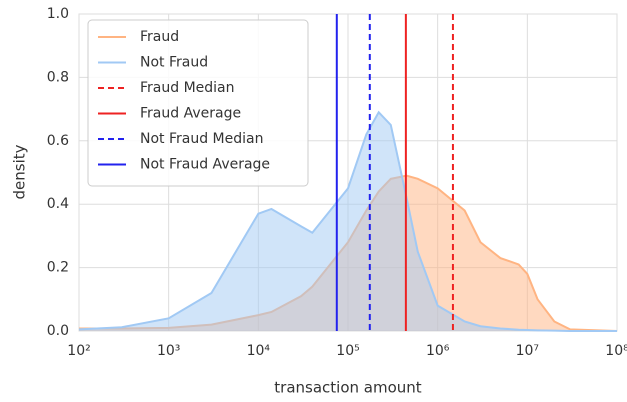  I want to click on legend-label: Fraud, so click(159, 37).